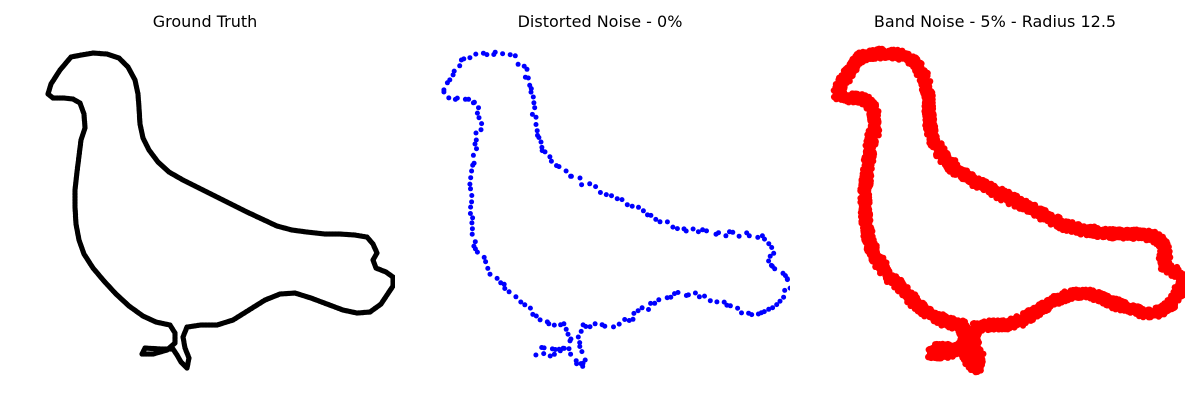 The image size is (1200, 400). What do you see at coordinates (995, 21) in the screenshot?
I see `chart-title: Band Noise - 5% - Radius 12.5` at bounding box center [995, 21].